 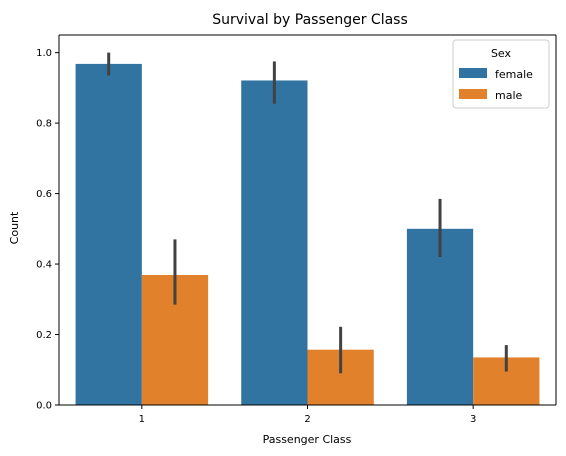 I want to click on y-tick-label: 0.6, so click(x=44, y=194).